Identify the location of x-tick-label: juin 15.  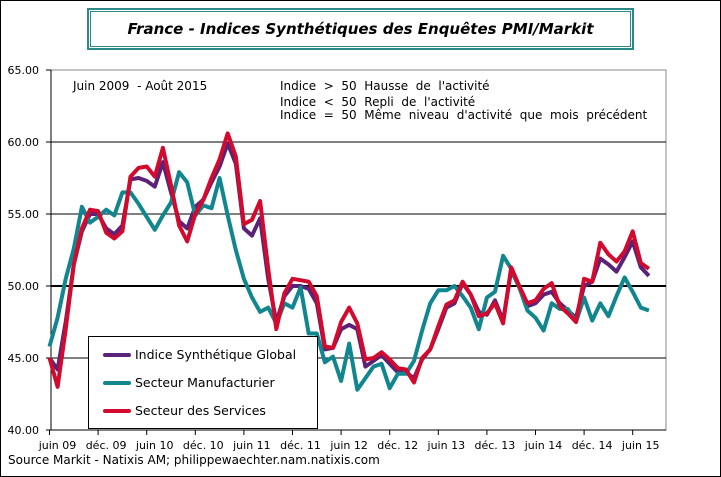
(640, 445).